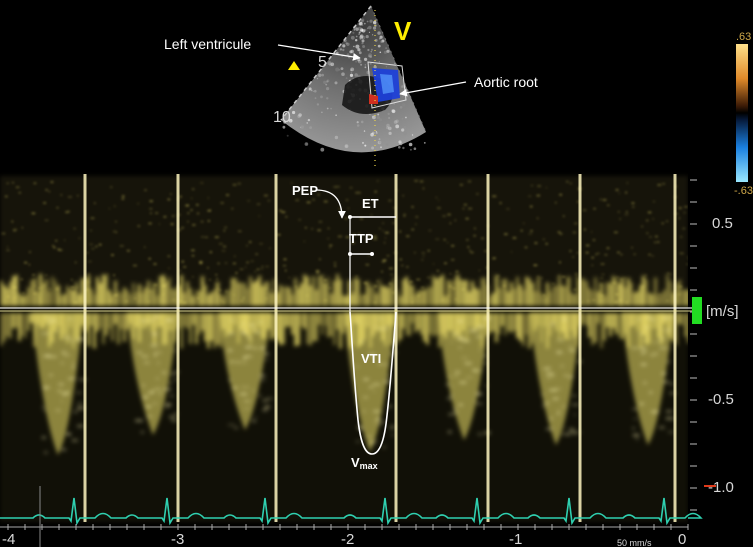  I want to click on time-axis: -4 -3 -2 -1 0 50 mm/s, so click(344, 516).